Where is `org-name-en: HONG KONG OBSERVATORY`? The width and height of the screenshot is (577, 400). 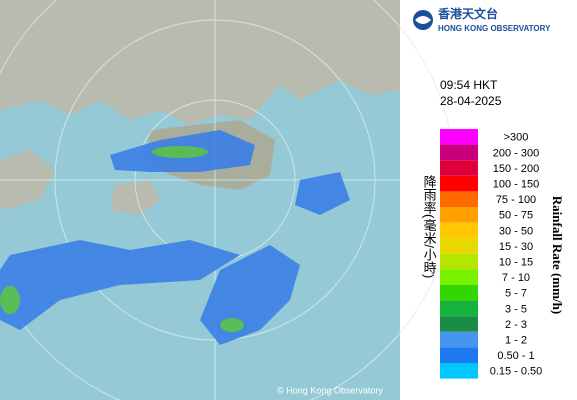
org-name-en: HONG KONG OBSERVATORY is located at coordinates (494, 28).